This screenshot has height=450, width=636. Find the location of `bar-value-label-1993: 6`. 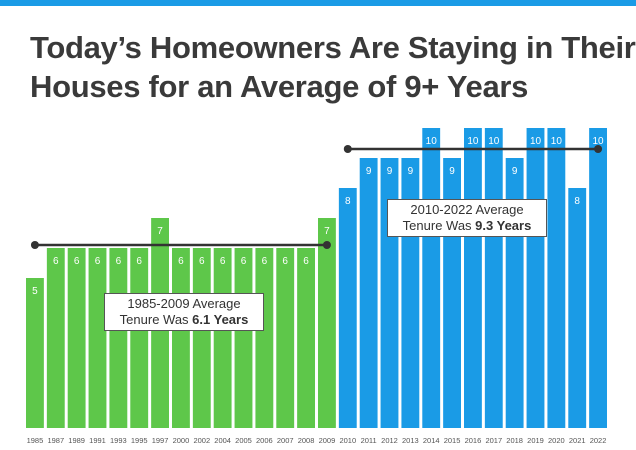

bar-value-label-1993: 6 is located at coordinates (119, 261).